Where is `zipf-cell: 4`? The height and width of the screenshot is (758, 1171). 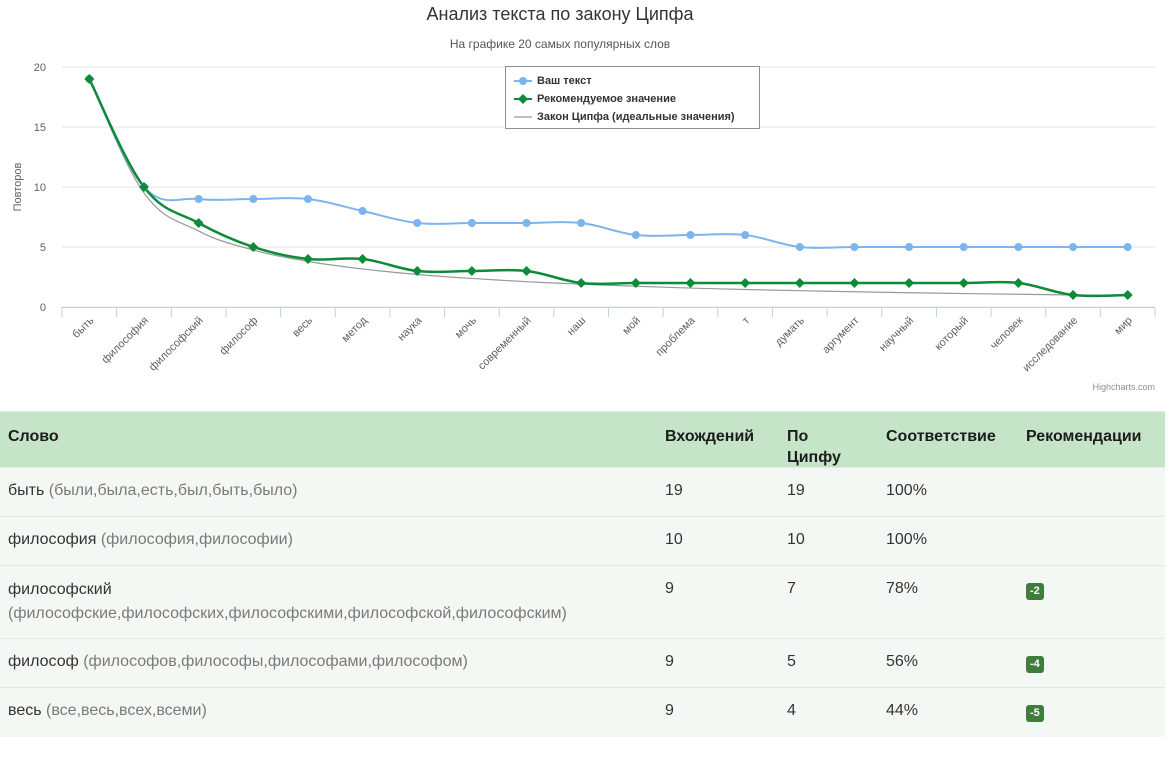 zipf-cell: 4 is located at coordinates (828, 712).